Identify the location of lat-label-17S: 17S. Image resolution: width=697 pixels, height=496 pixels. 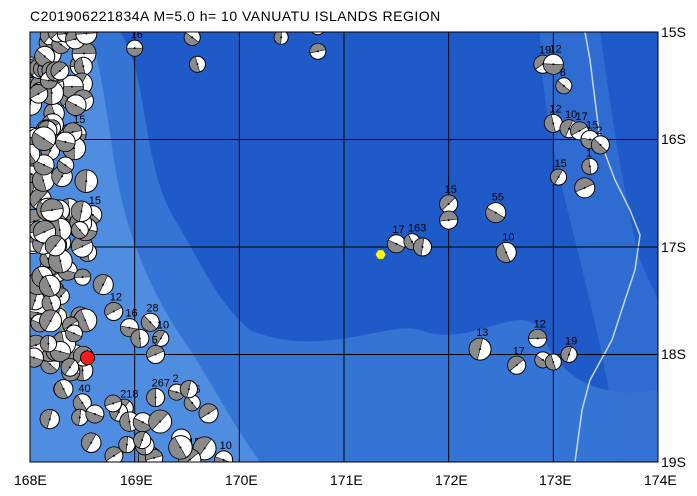
(673, 247).